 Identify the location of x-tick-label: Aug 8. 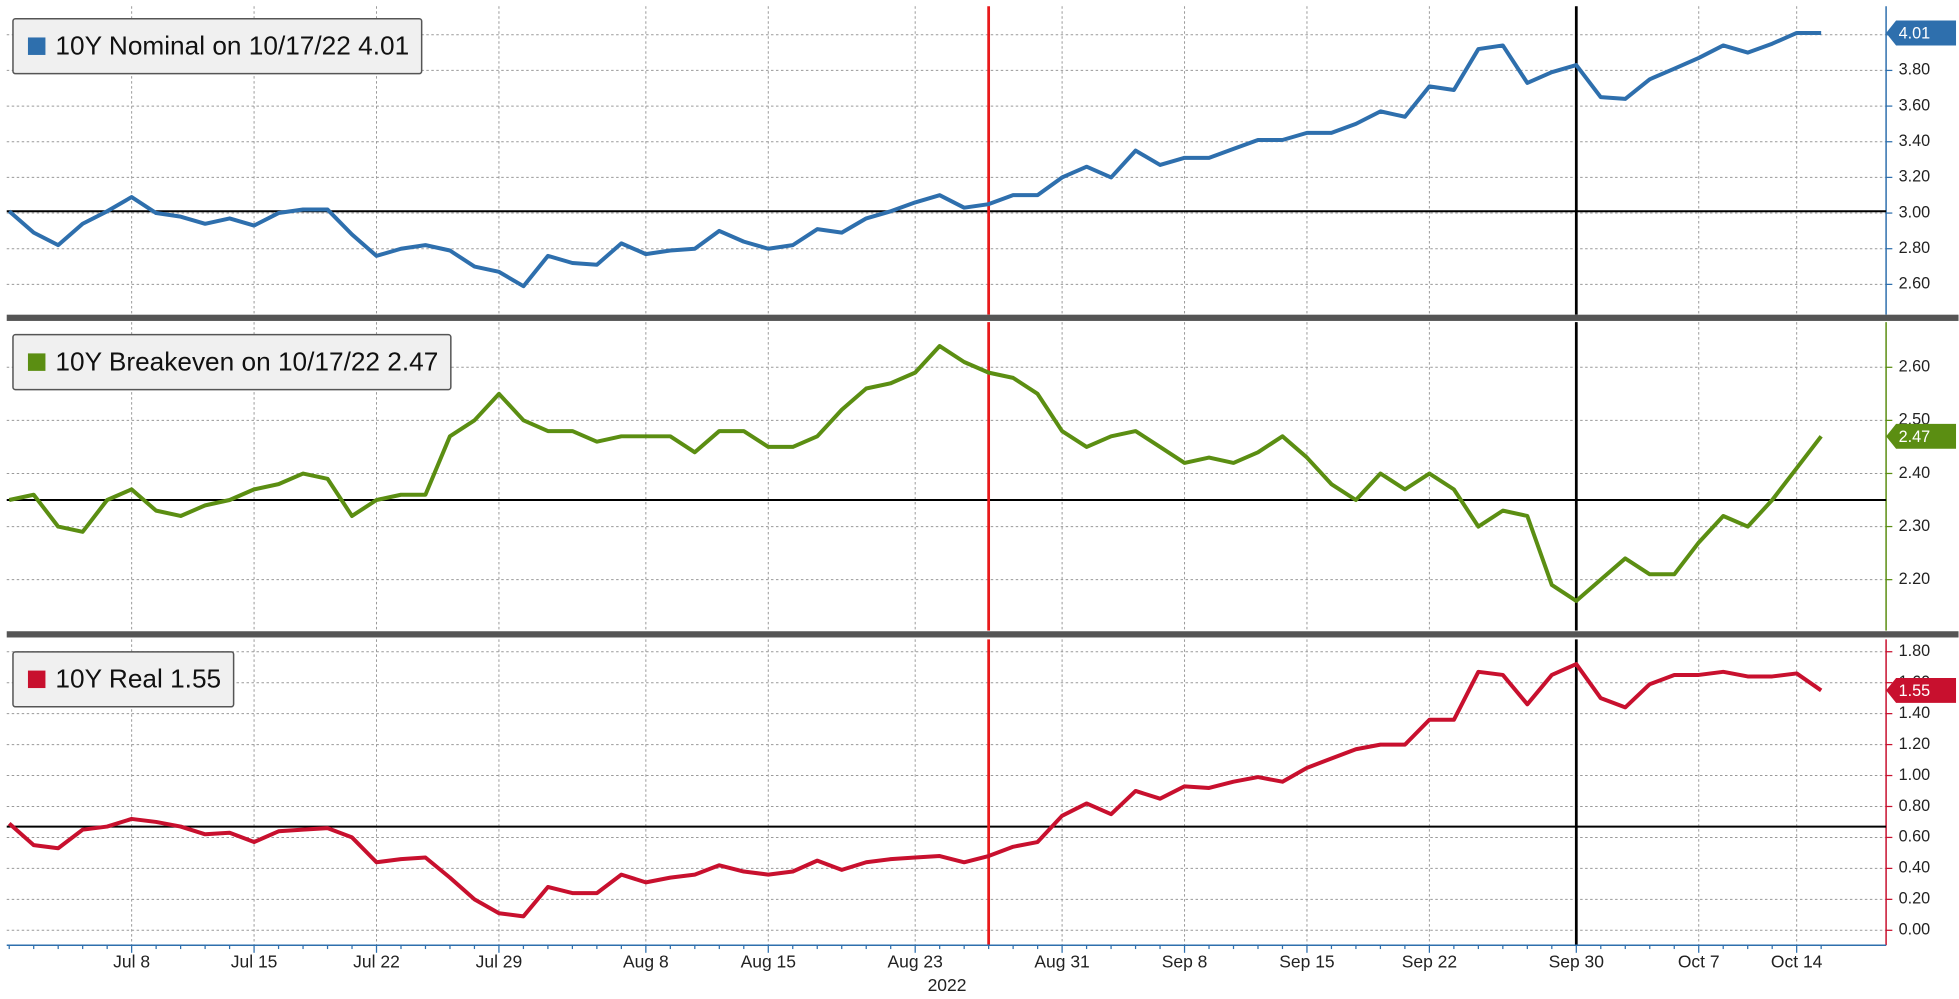
(646, 961).